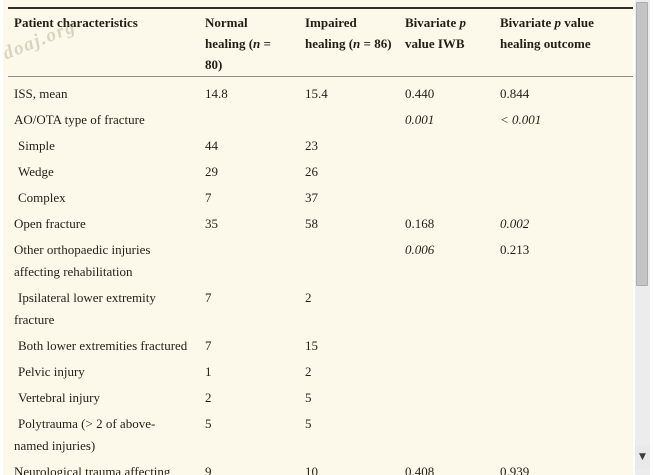 This screenshot has height=475, width=654. What do you see at coordinates (216, 93) in the screenshot?
I see `row-cell: 14.8` at bounding box center [216, 93].